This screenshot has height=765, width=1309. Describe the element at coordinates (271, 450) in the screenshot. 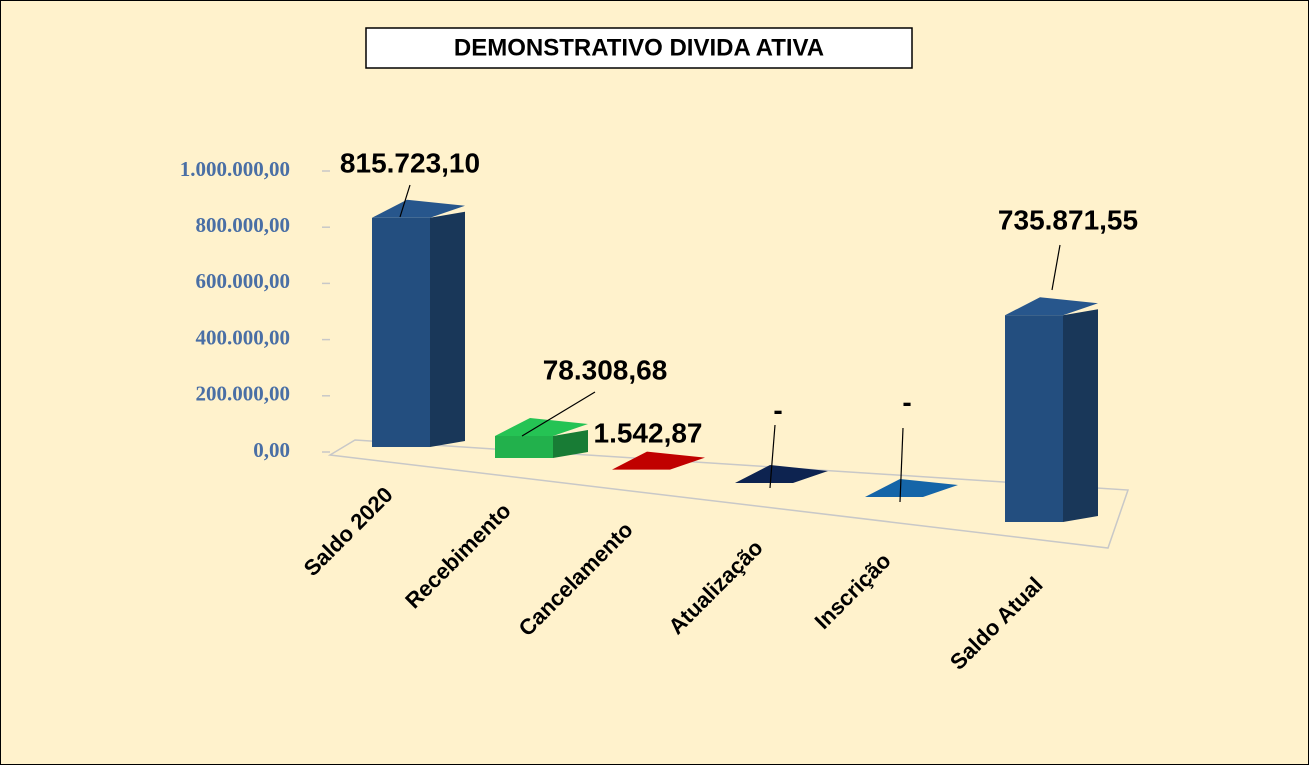

I see `y-tick-label: 0,00` at that location.